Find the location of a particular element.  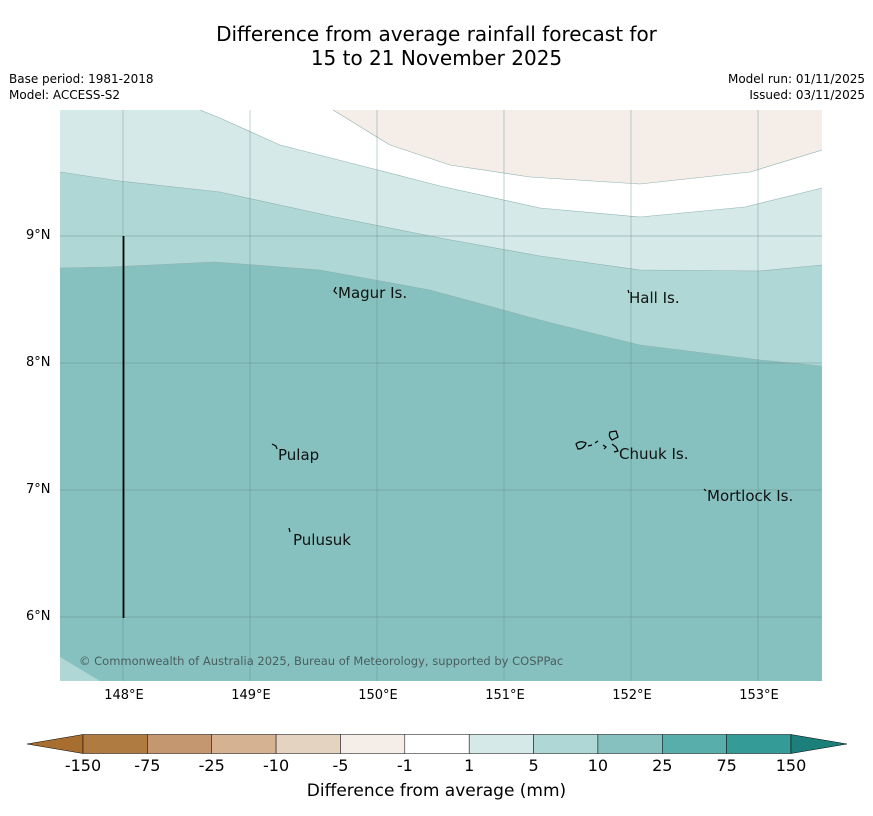

island-pulusuk is located at coordinates (289, 530).